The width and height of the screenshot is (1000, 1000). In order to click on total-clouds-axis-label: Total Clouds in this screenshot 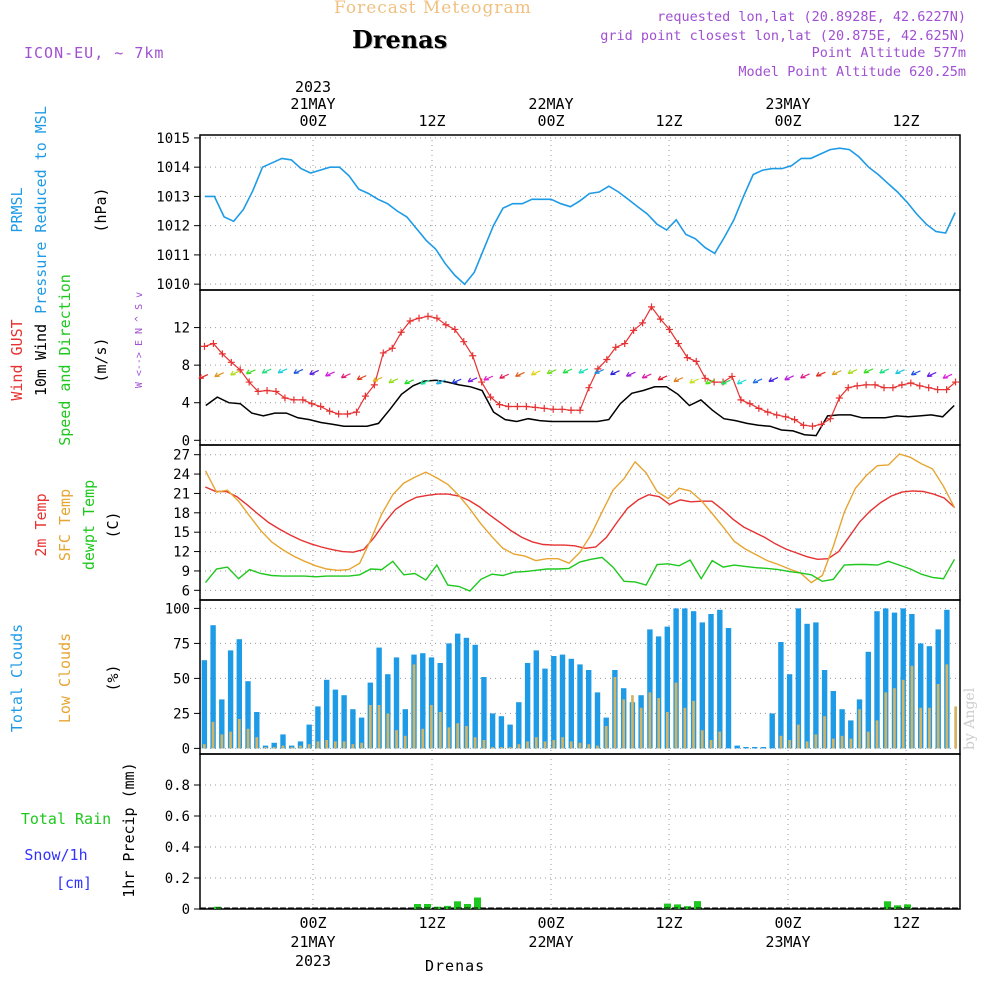, I will do `click(17, 678)`.